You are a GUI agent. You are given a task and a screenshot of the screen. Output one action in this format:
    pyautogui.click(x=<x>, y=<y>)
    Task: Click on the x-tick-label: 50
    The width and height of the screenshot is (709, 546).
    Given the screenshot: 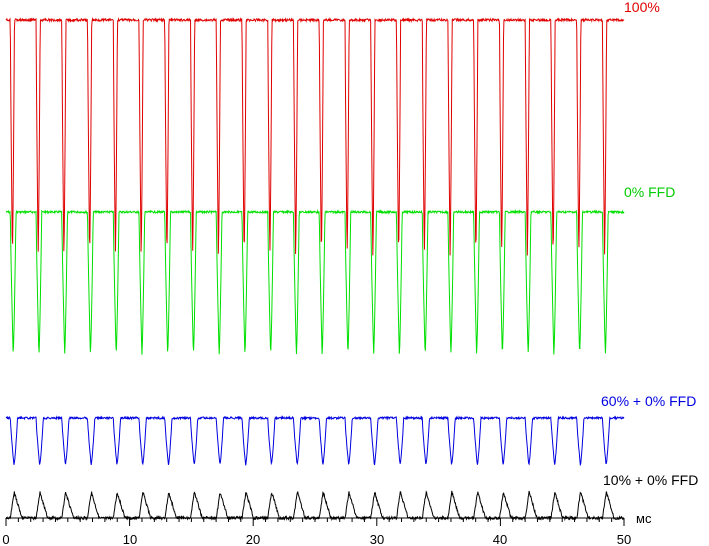 What is the action you would take?
    pyautogui.click(x=624, y=539)
    